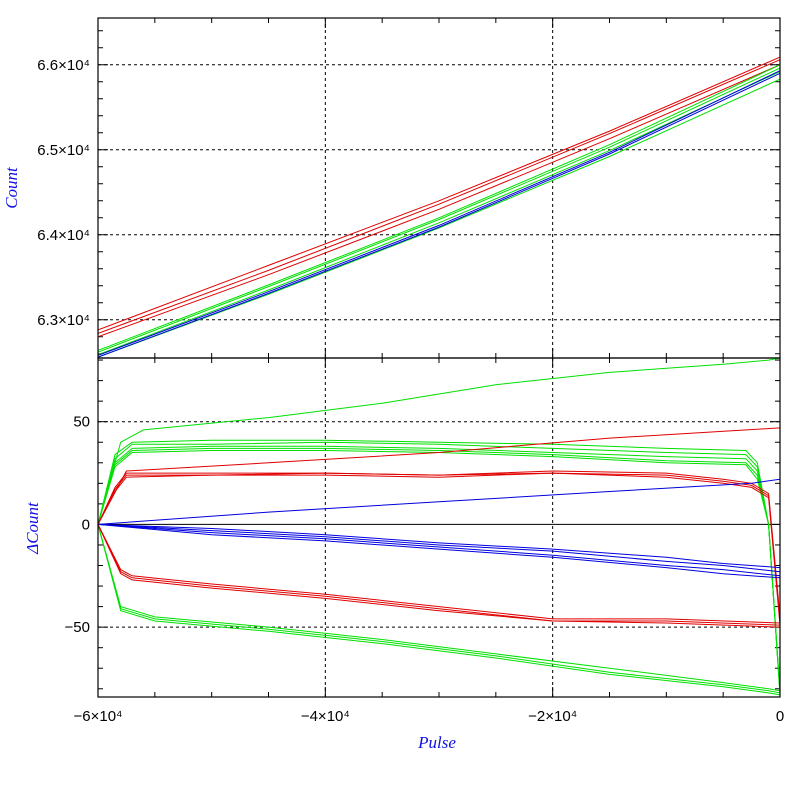 This screenshot has width=797, height=797. I want to click on x-tick-label: 0, so click(780, 716).